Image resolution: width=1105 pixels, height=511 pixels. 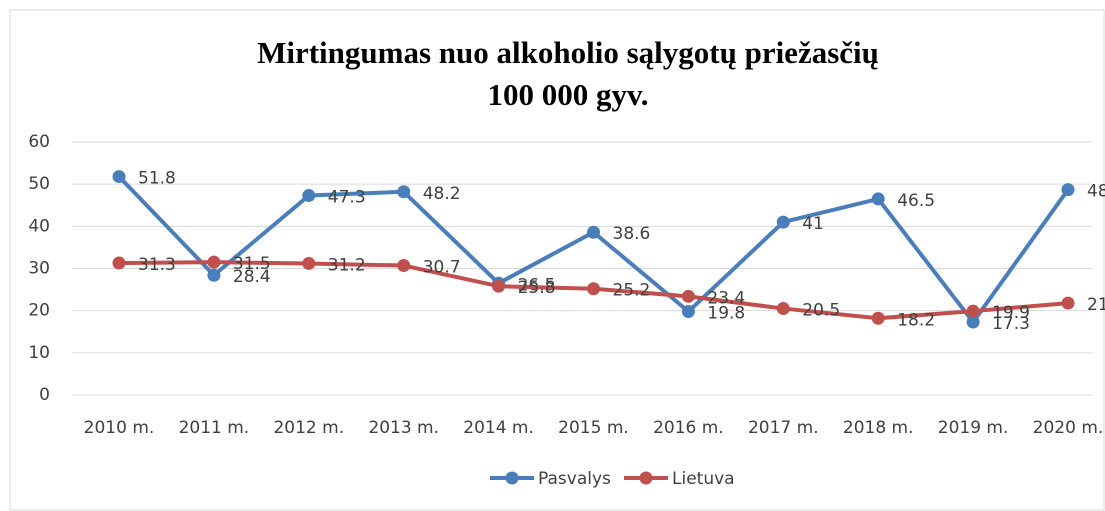 I want to click on x-tick-label: 2013 m., so click(x=403, y=428).